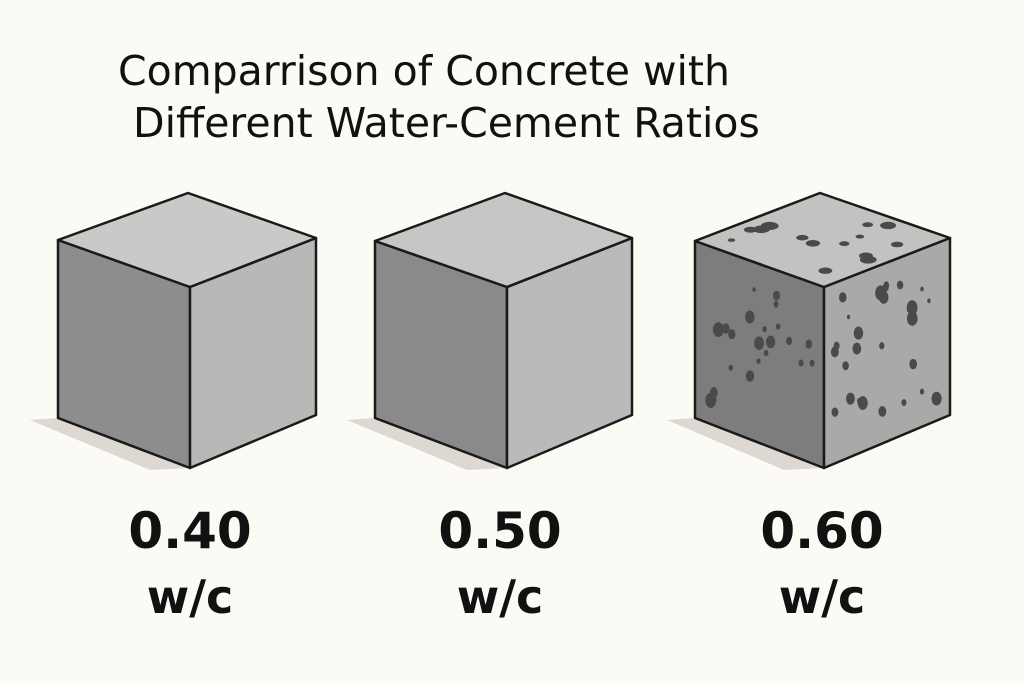 The height and width of the screenshot is (683, 1024). What do you see at coordinates (424, 71) in the screenshot?
I see `title-line: Comparrison of Concrete with` at bounding box center [424, 71].